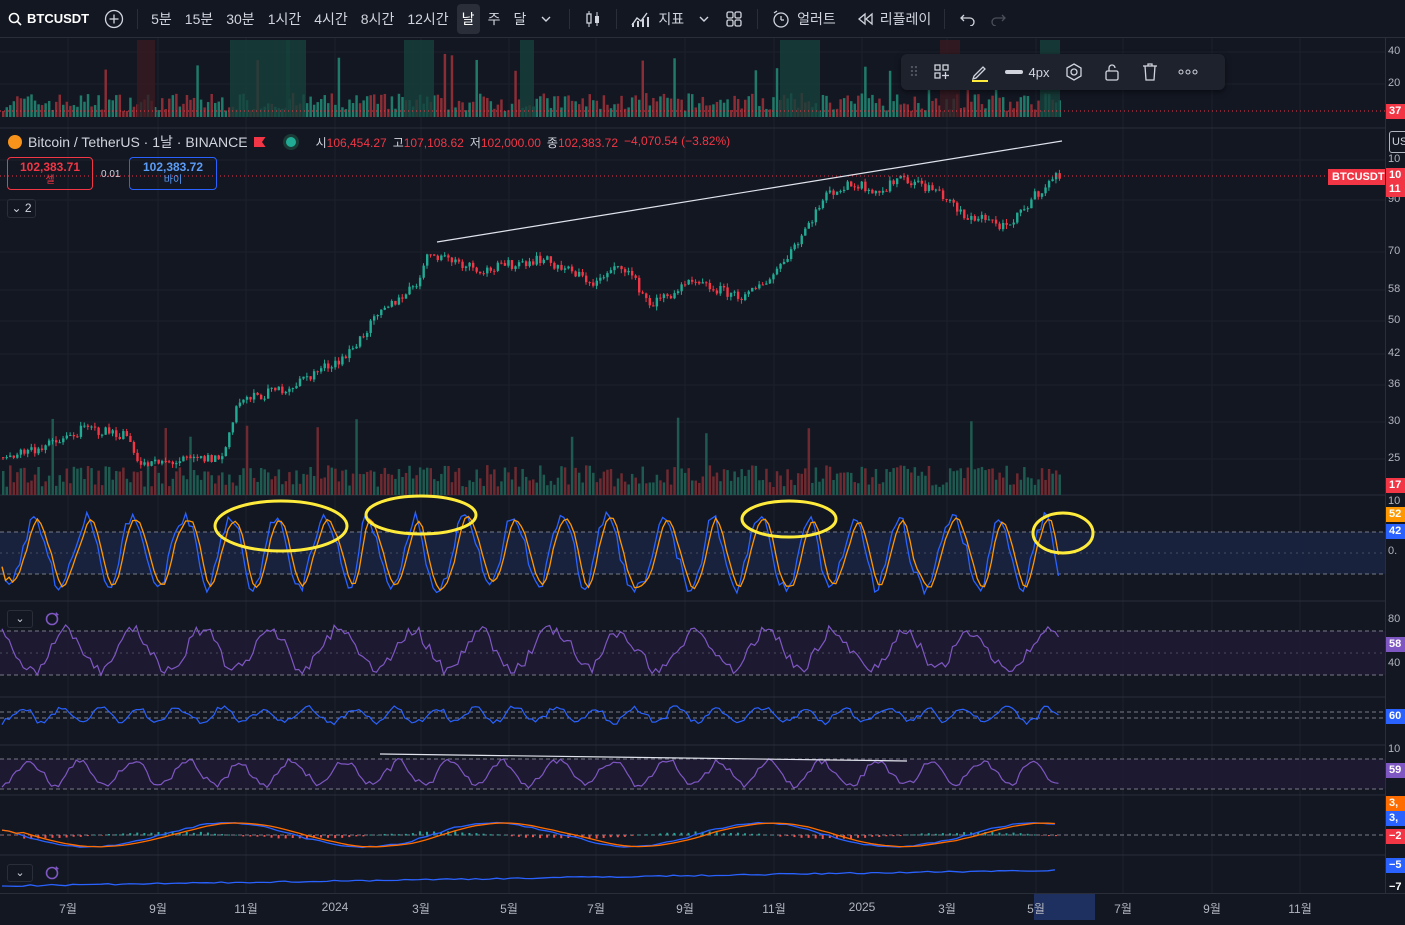 This screenshot has width=1405, height=925. What do you see at coordinates (704, 19) in the screenshot?
I see `indicator-templates-button` at bounding box center [704, 19].